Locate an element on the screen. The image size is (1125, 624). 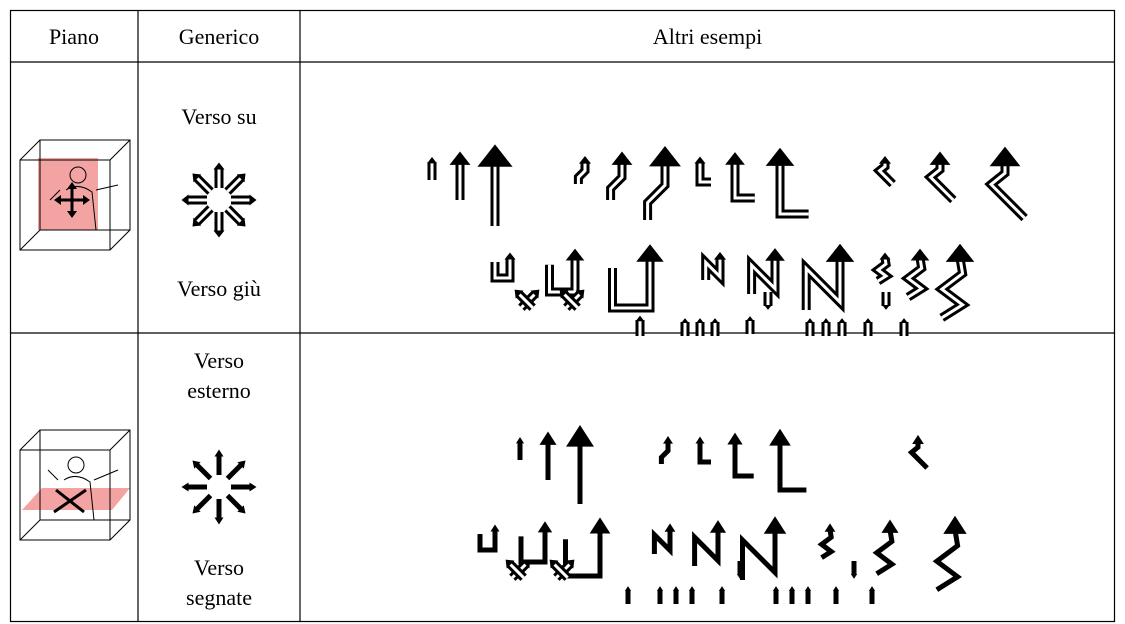
column-header: Generico is located at coordinates (219, 36).